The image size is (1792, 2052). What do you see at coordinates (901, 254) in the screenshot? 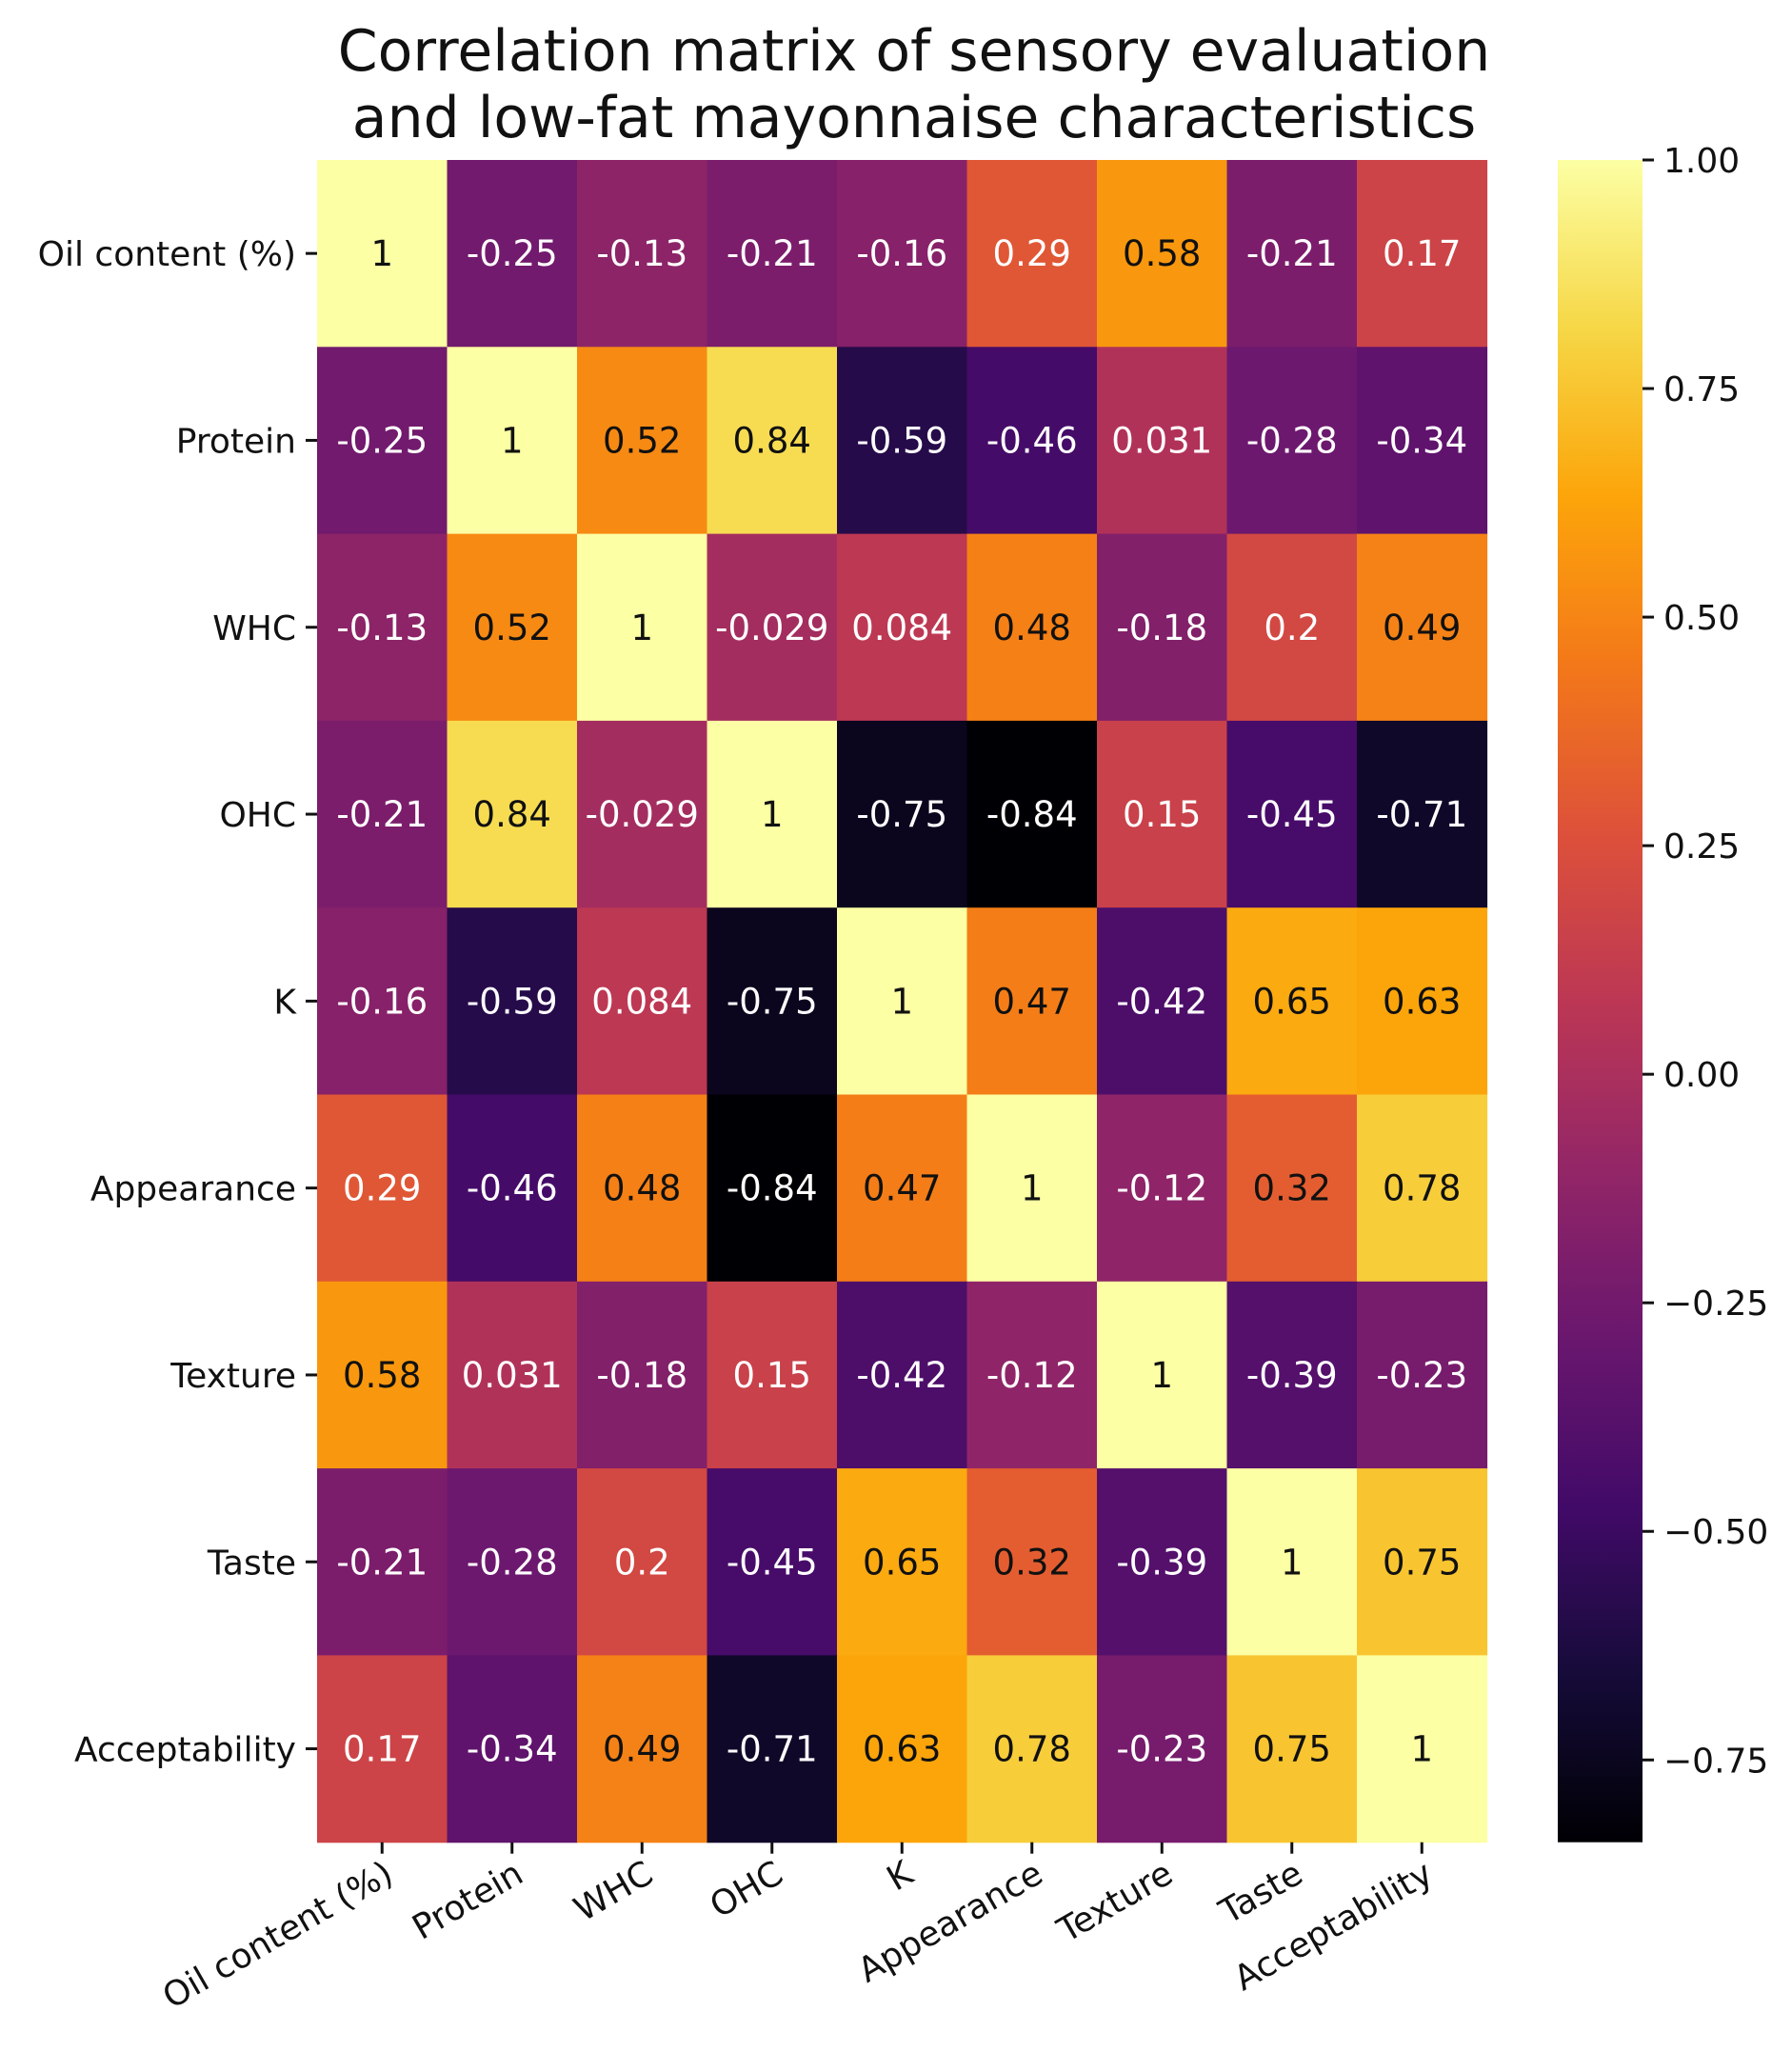
I see `cell-value-label-0-4: -0.16` at bounding box center [901, 254].